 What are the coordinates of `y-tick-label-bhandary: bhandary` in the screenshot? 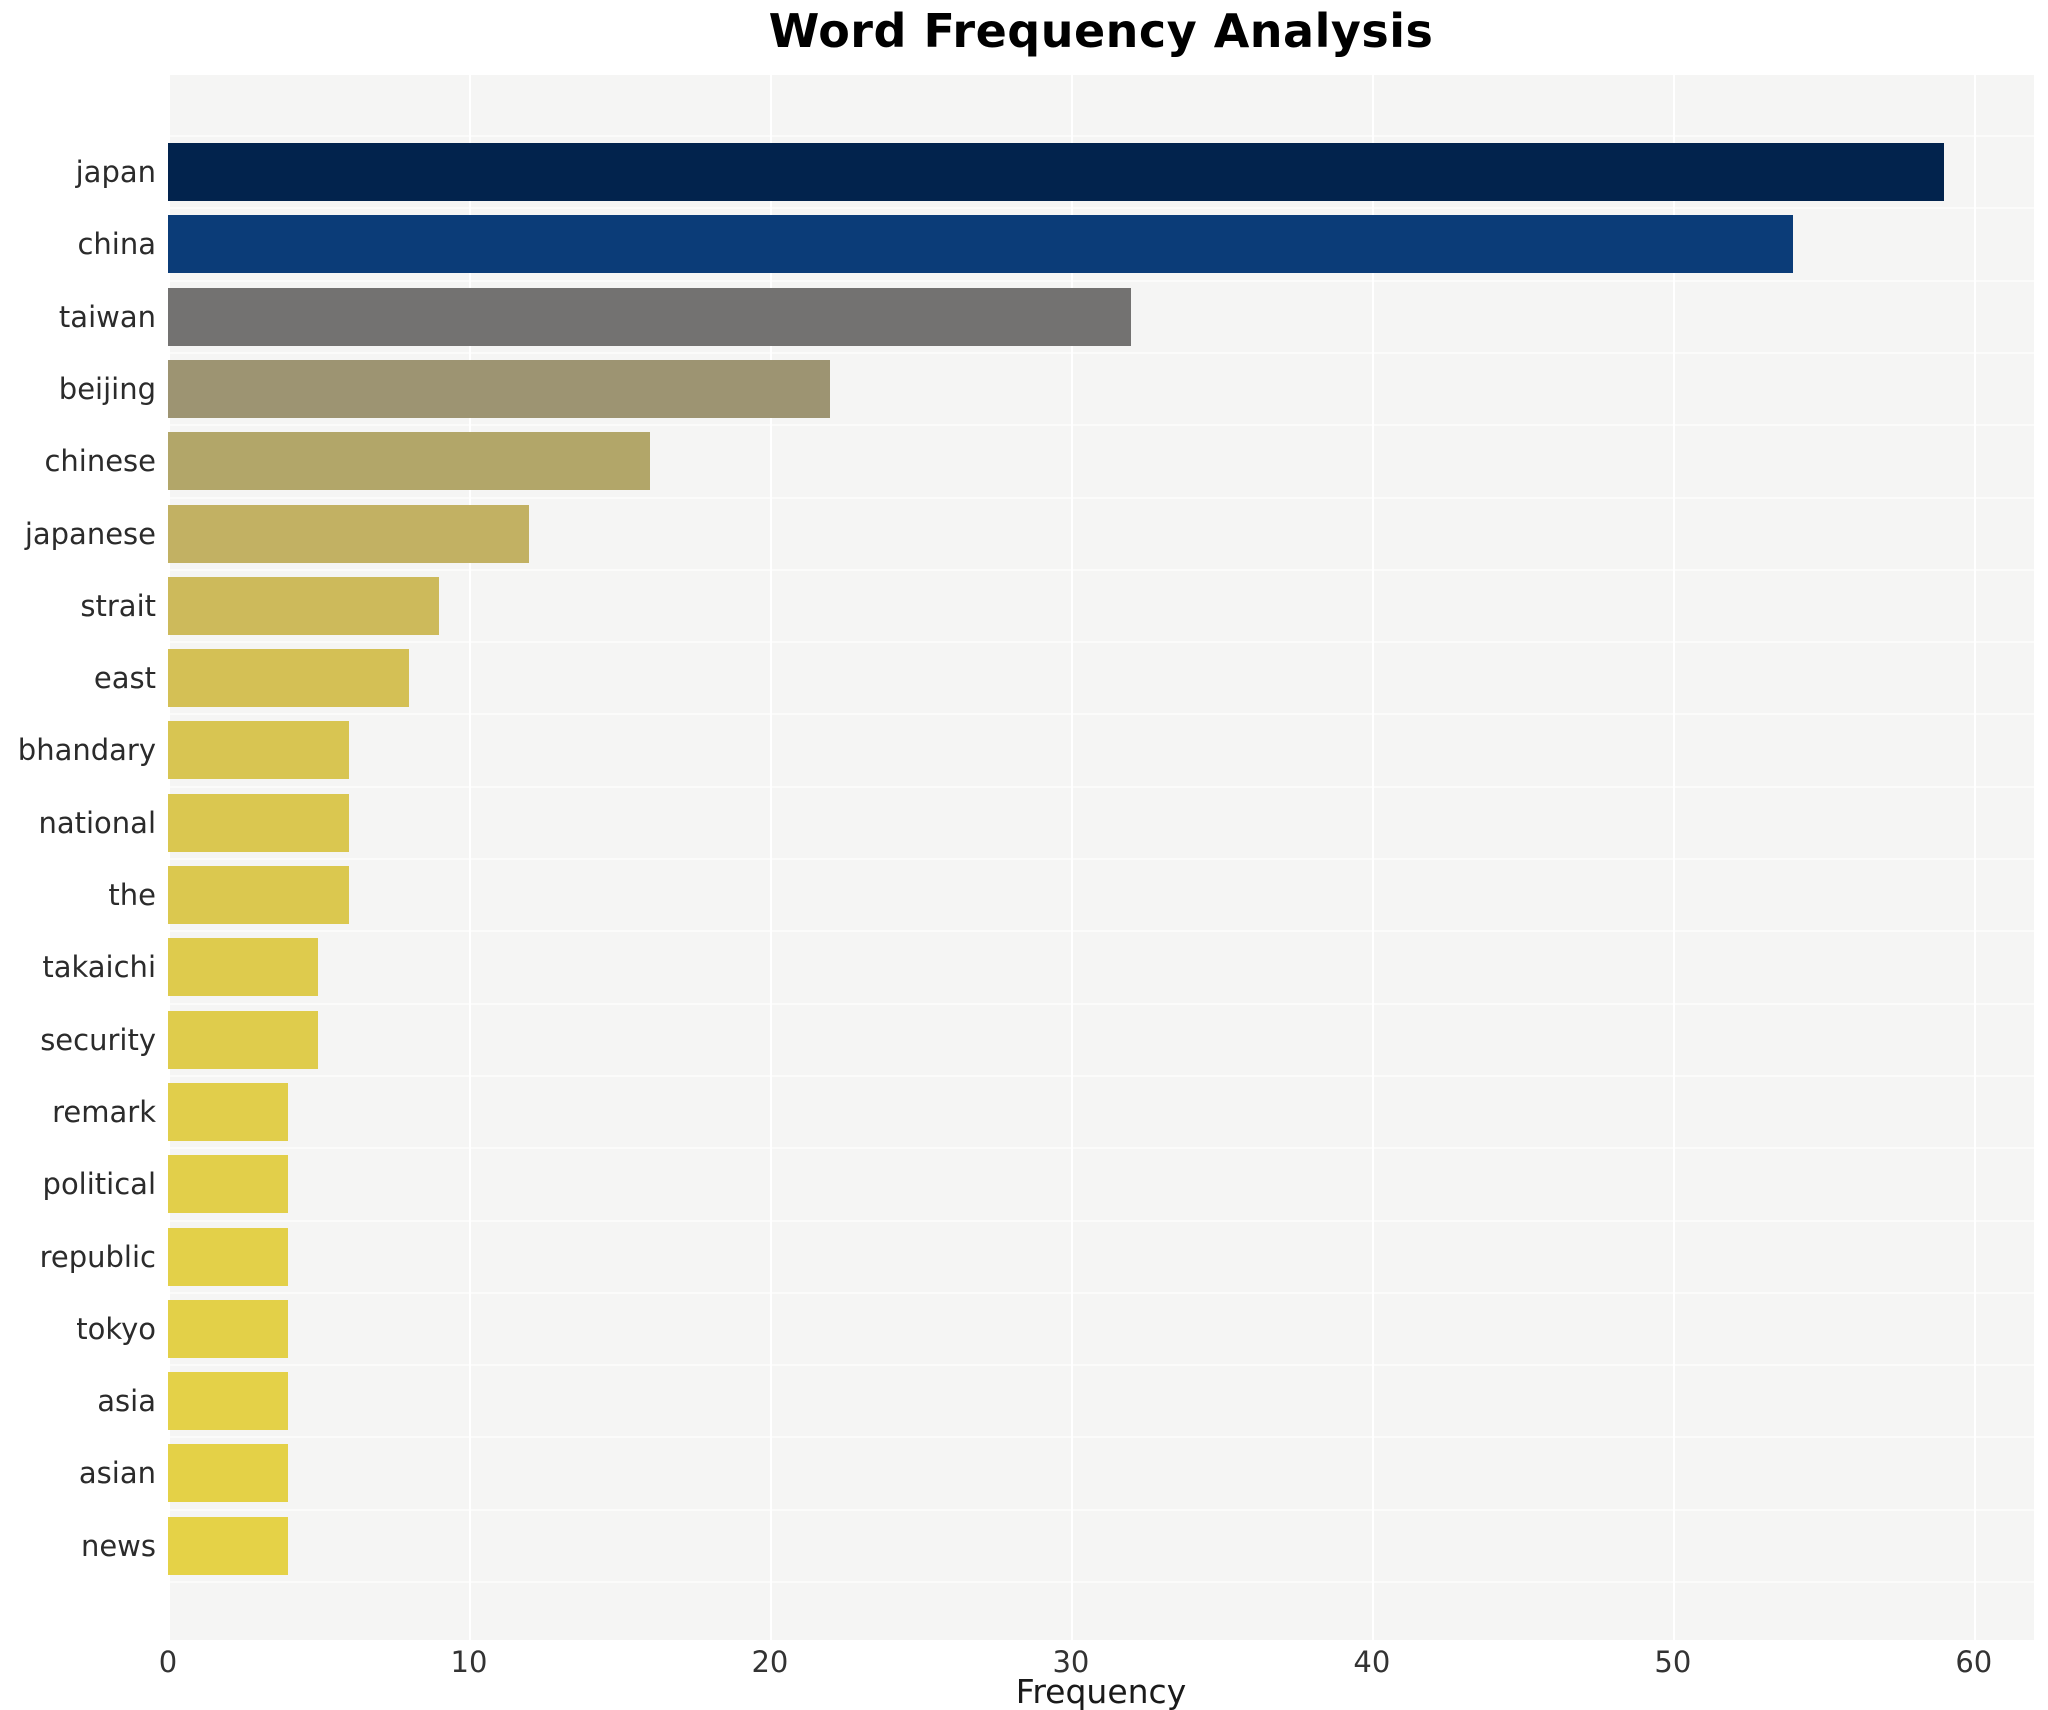 It's located at (86, 750).